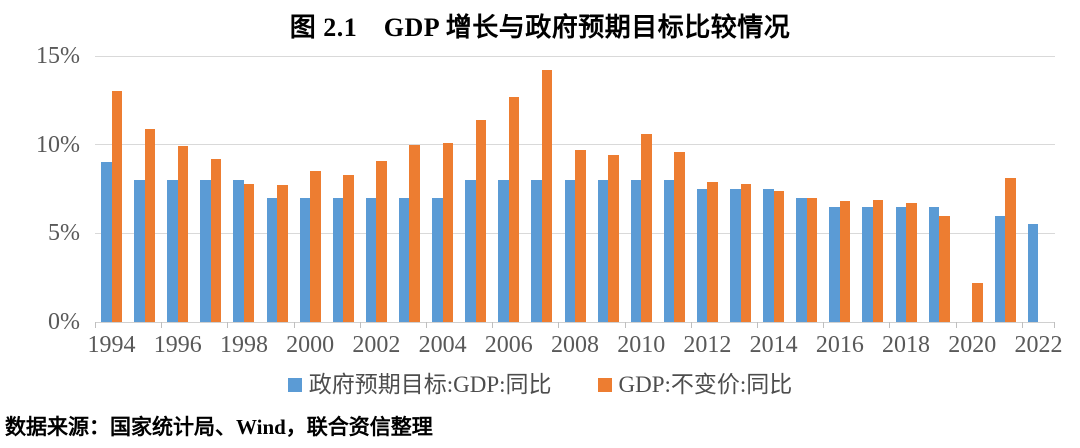 This screenshot has width=1080, height=448. I want to click on bar-target-2008, so click(569, 251).